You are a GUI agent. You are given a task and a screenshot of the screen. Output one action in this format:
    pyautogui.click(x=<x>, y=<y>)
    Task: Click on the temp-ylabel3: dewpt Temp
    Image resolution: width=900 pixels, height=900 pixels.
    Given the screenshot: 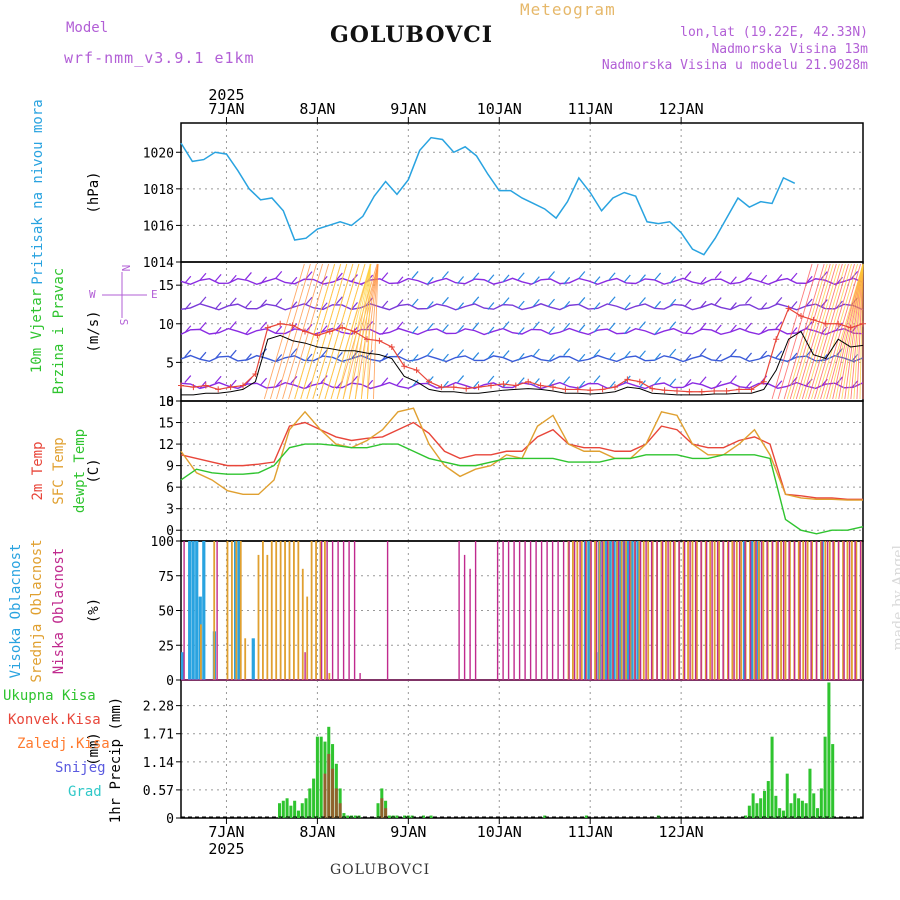 What is the action you would take?
    pyautogui.click(x=80, y=471)
    